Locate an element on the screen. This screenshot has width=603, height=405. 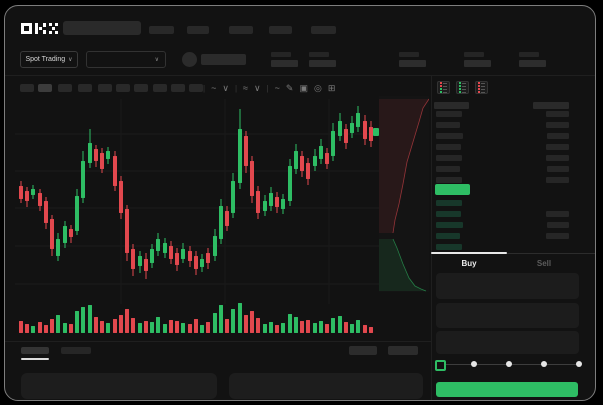
depth-chart is located at coordinates (404, 194).